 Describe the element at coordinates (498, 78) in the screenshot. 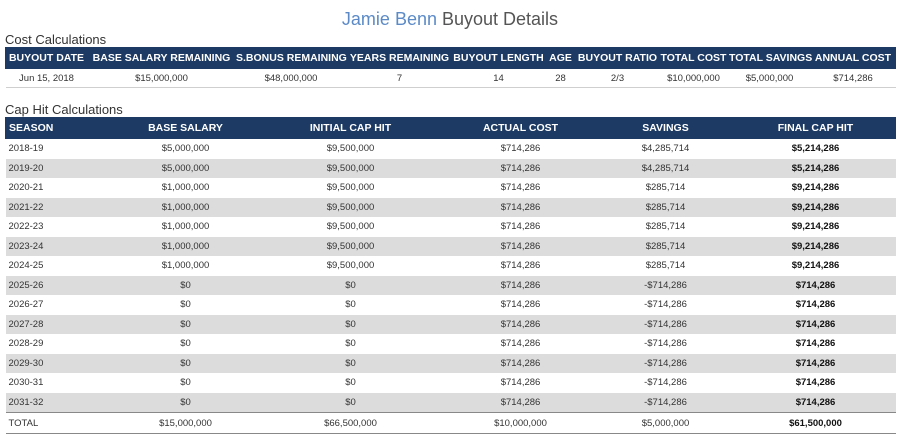

I see `cell-buyout-length: 14` at that location.